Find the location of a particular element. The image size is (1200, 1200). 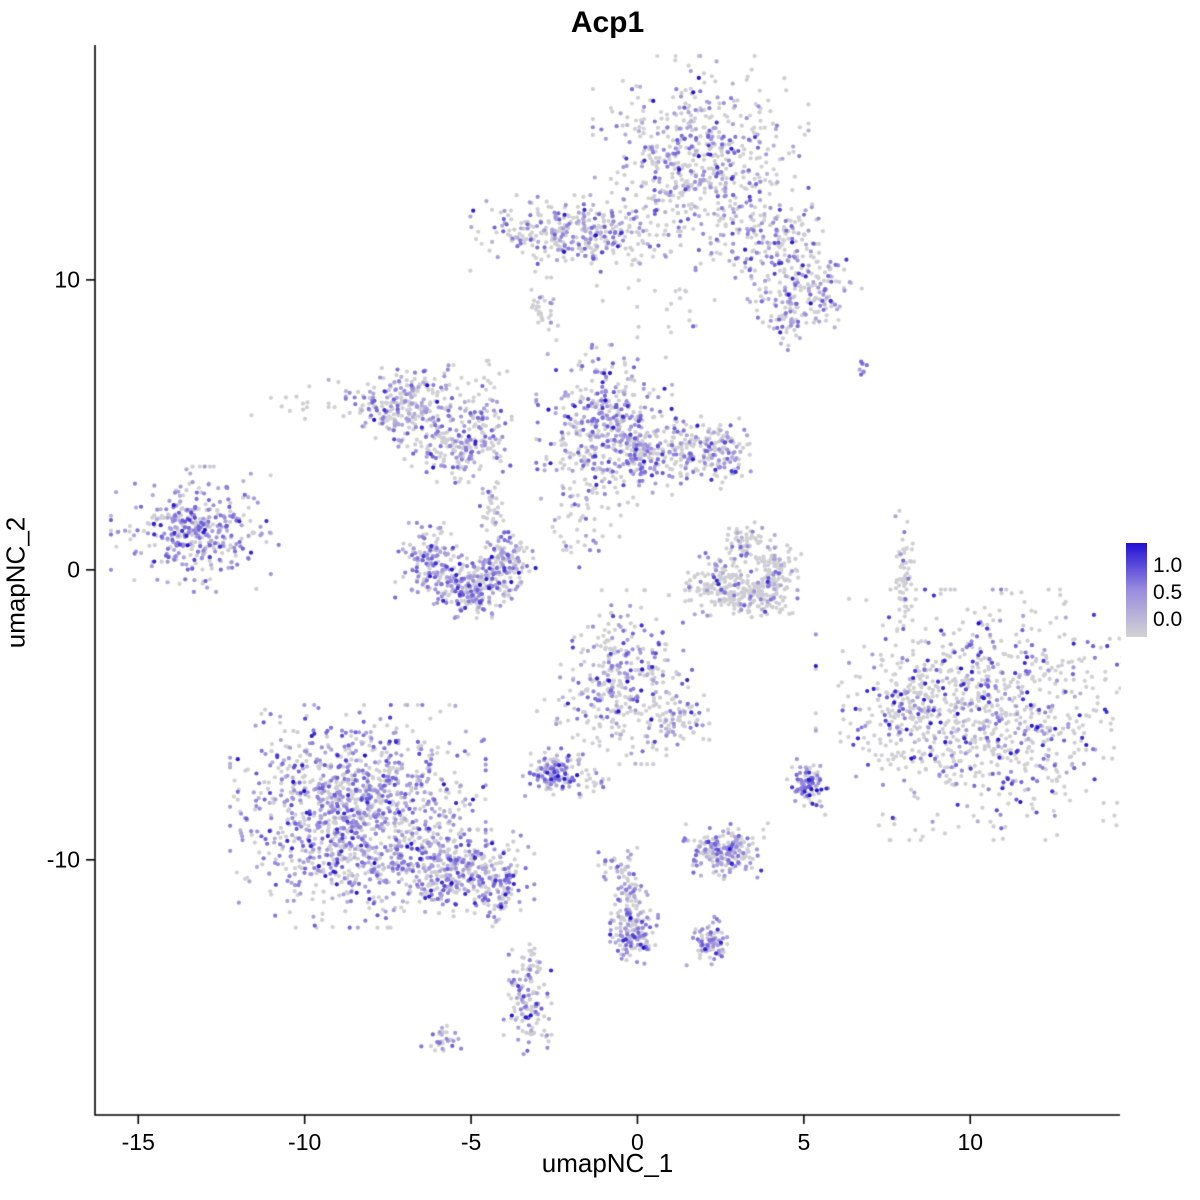

legend-label-high: 1.0 is located at coordinates (1168, 565).